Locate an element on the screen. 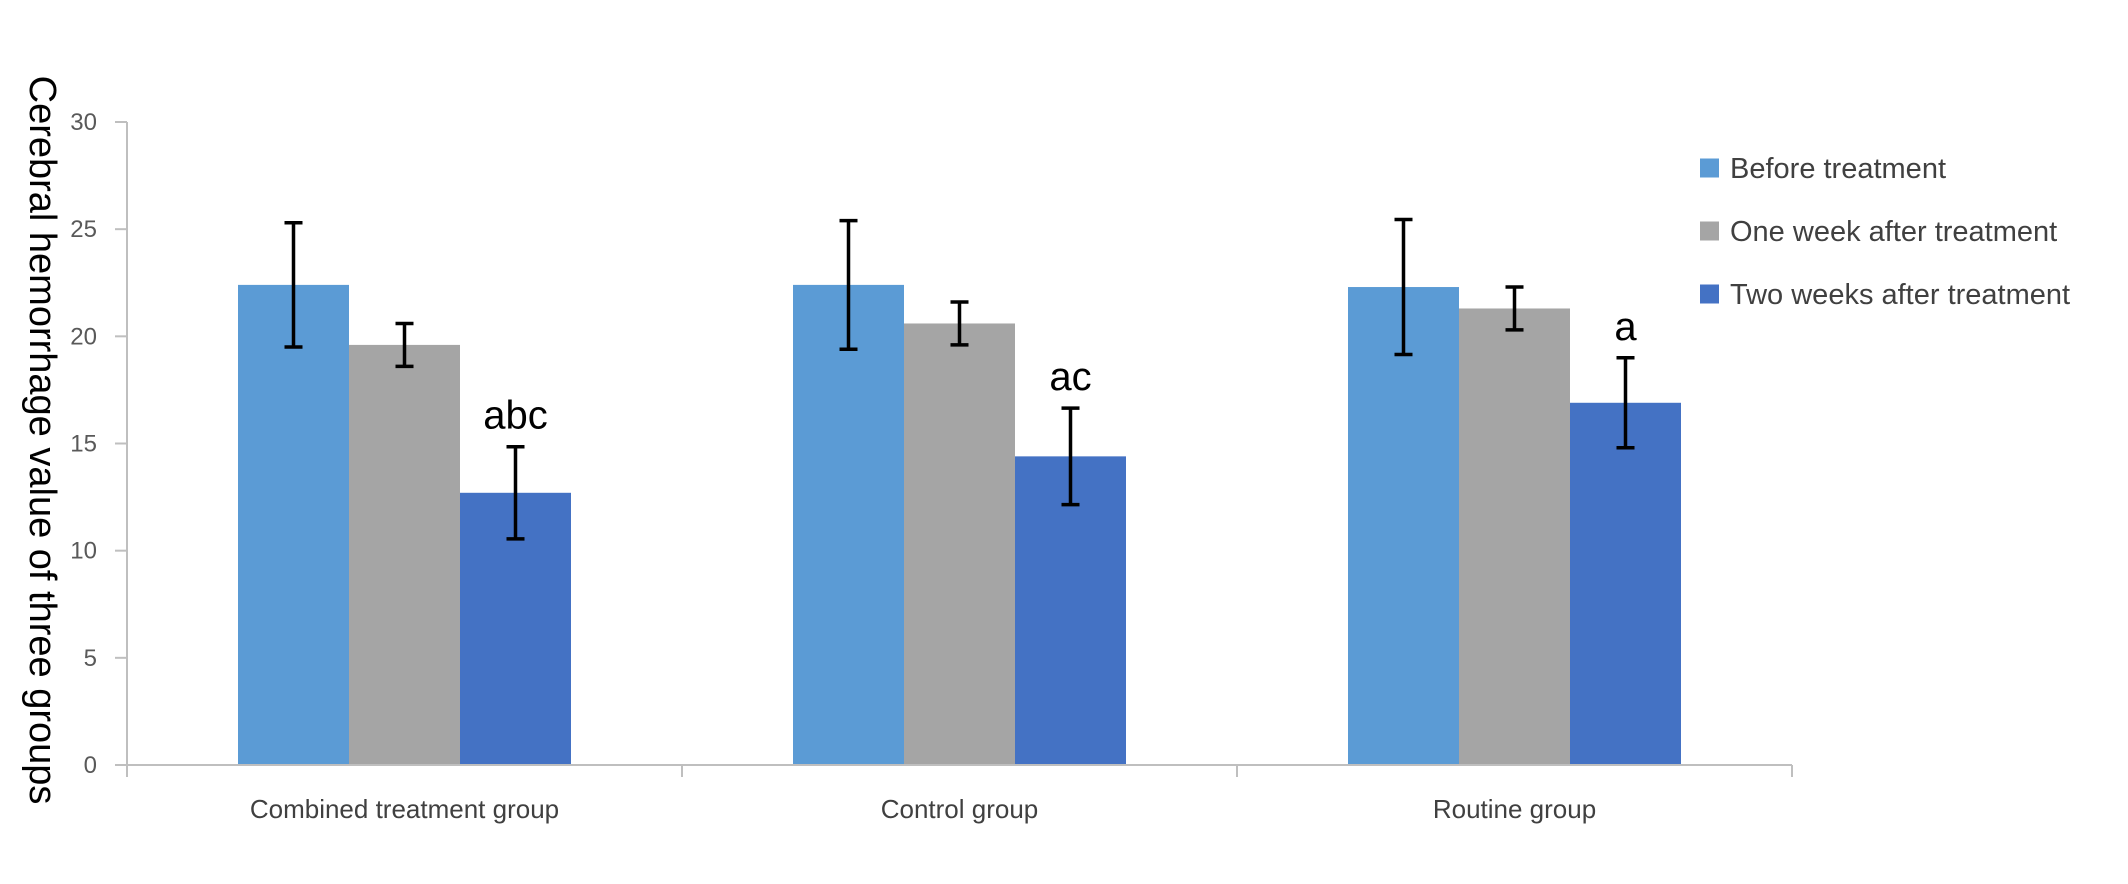 This screenshot has width=2128, height=884. y-tick-label: 5 is located at coordinates (90, 658).